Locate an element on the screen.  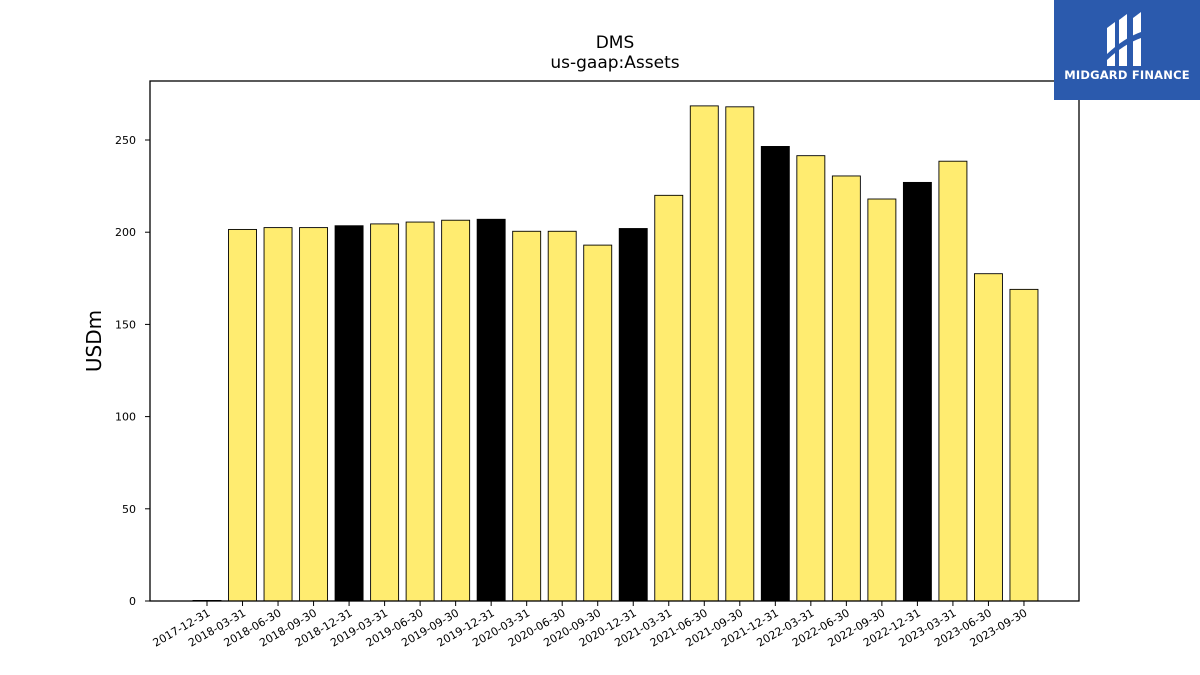
logo-badge: MIDGARD FINANCE is located at coordinates (1127, 50).